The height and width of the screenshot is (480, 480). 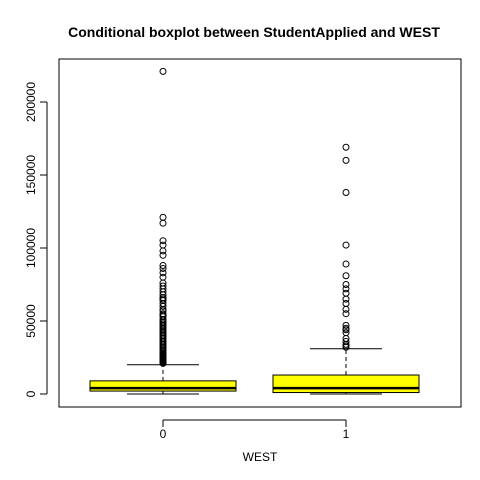 What do you see at coordinates (163, 434) in the screenshot?
I see `x-tick-label: 0` at bounding box center [163, 434].